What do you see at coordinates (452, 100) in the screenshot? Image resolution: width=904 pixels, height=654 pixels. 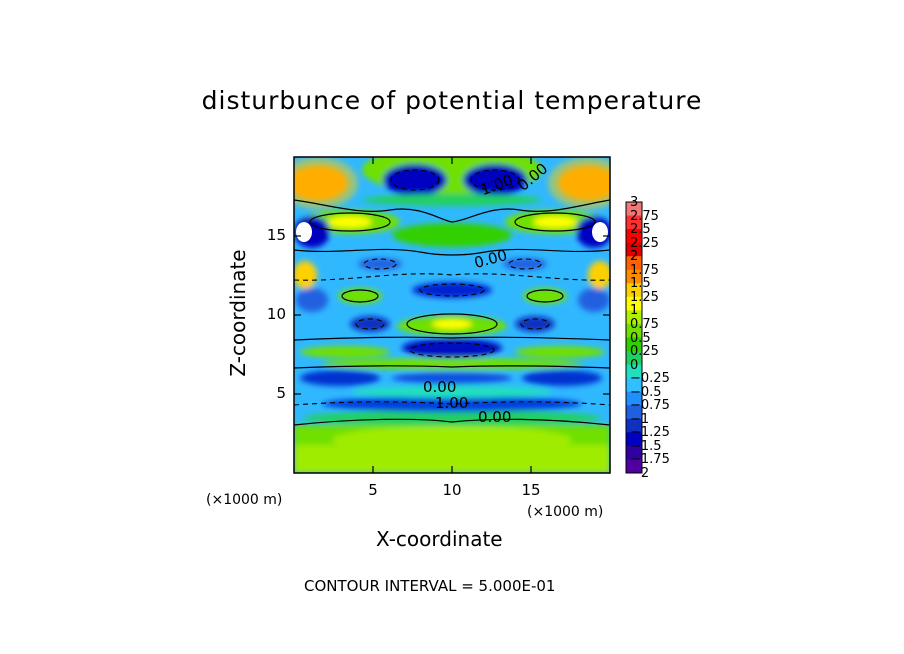 I see `chart-title: disturbunce of potential temperature` at bounding box center [452, 100].